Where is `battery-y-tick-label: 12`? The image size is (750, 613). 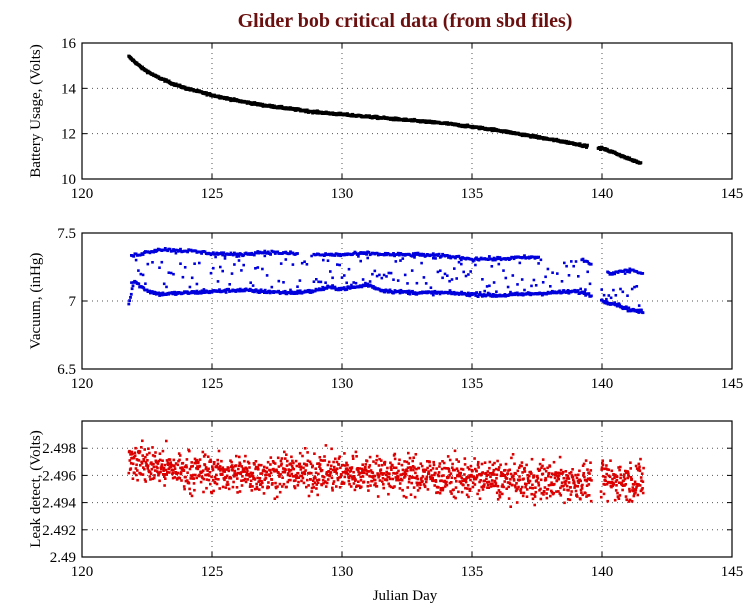 battery-y-tick-label: 12 is located at coordinates (68, 135).